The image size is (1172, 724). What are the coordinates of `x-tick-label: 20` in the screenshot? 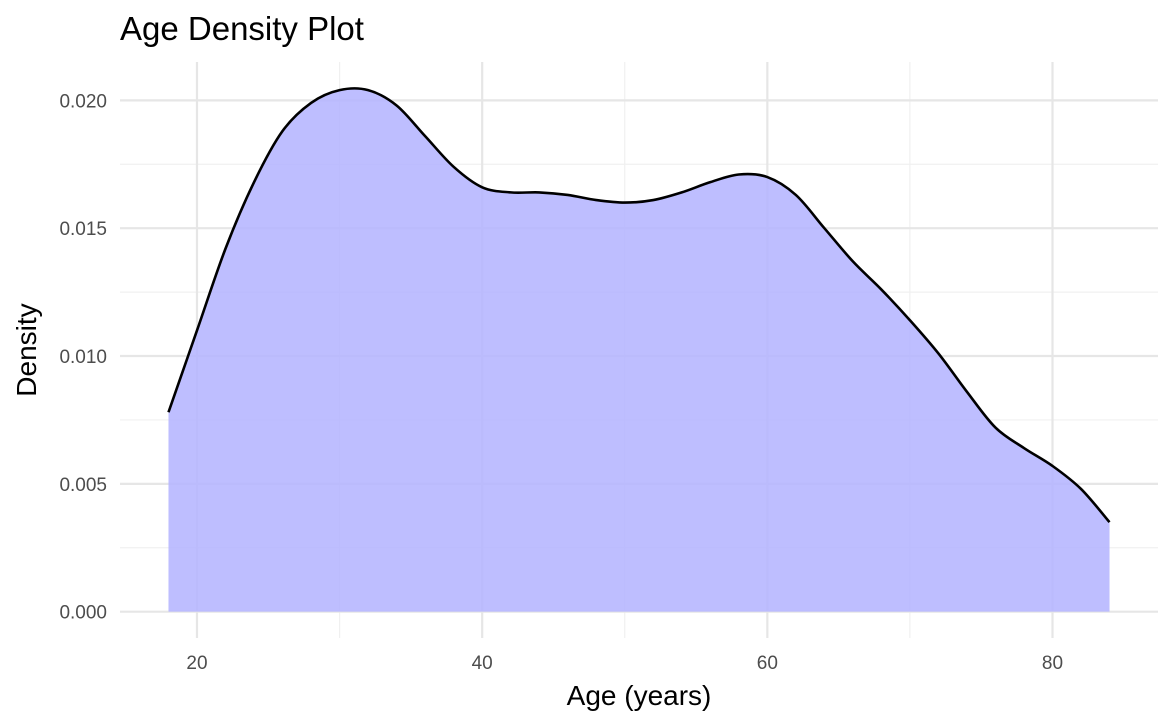 It's located at (196, 663).